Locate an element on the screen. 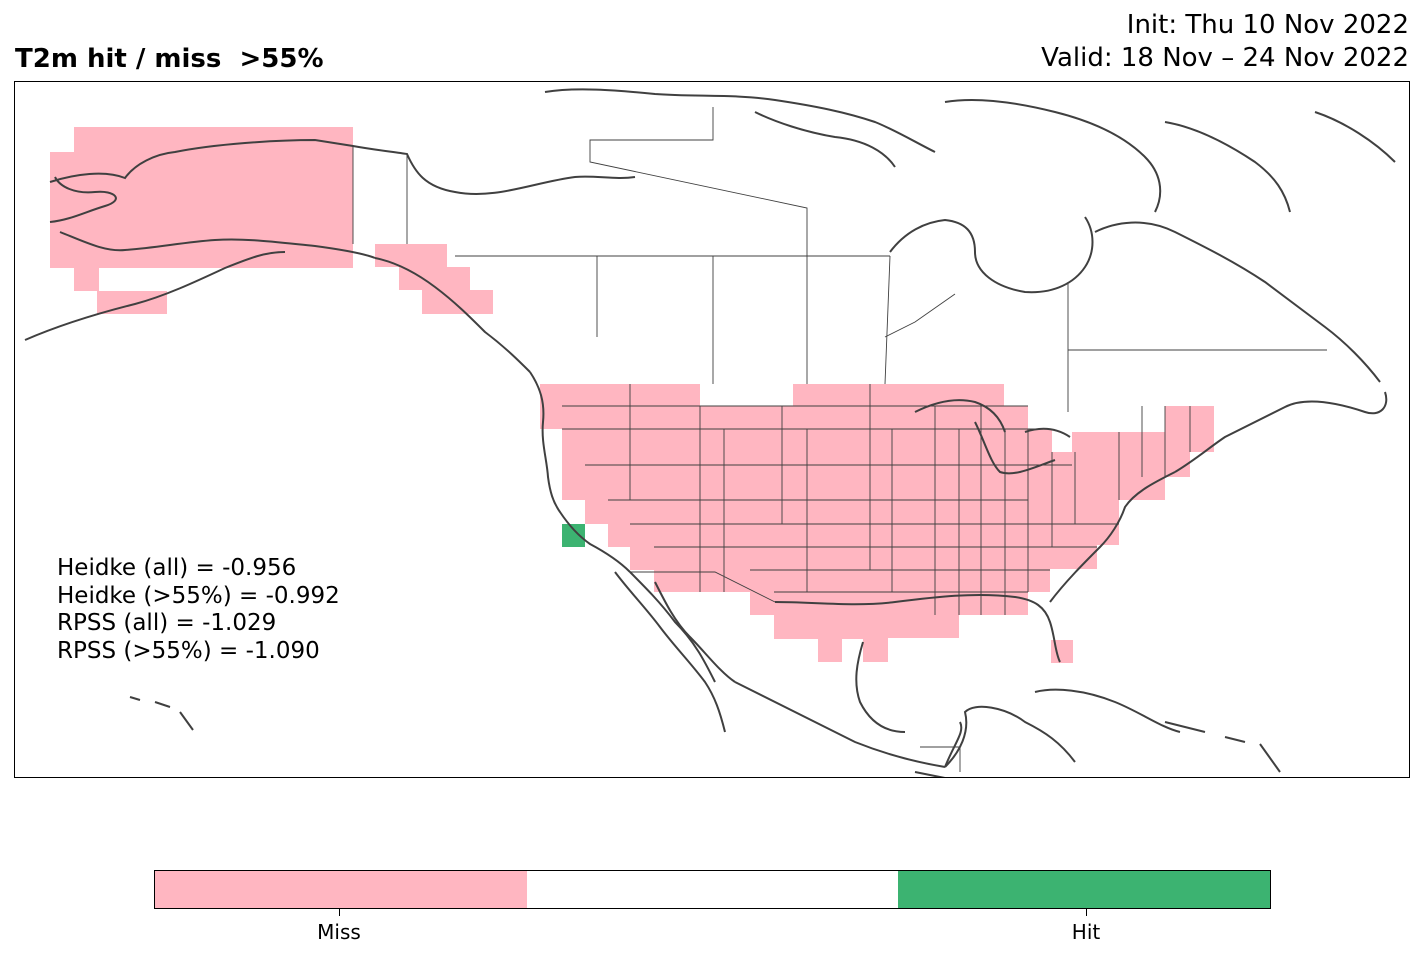 This screenshot has width=1425, height=958. miss-region-contiguous-us is located at coordinates (877, 523).